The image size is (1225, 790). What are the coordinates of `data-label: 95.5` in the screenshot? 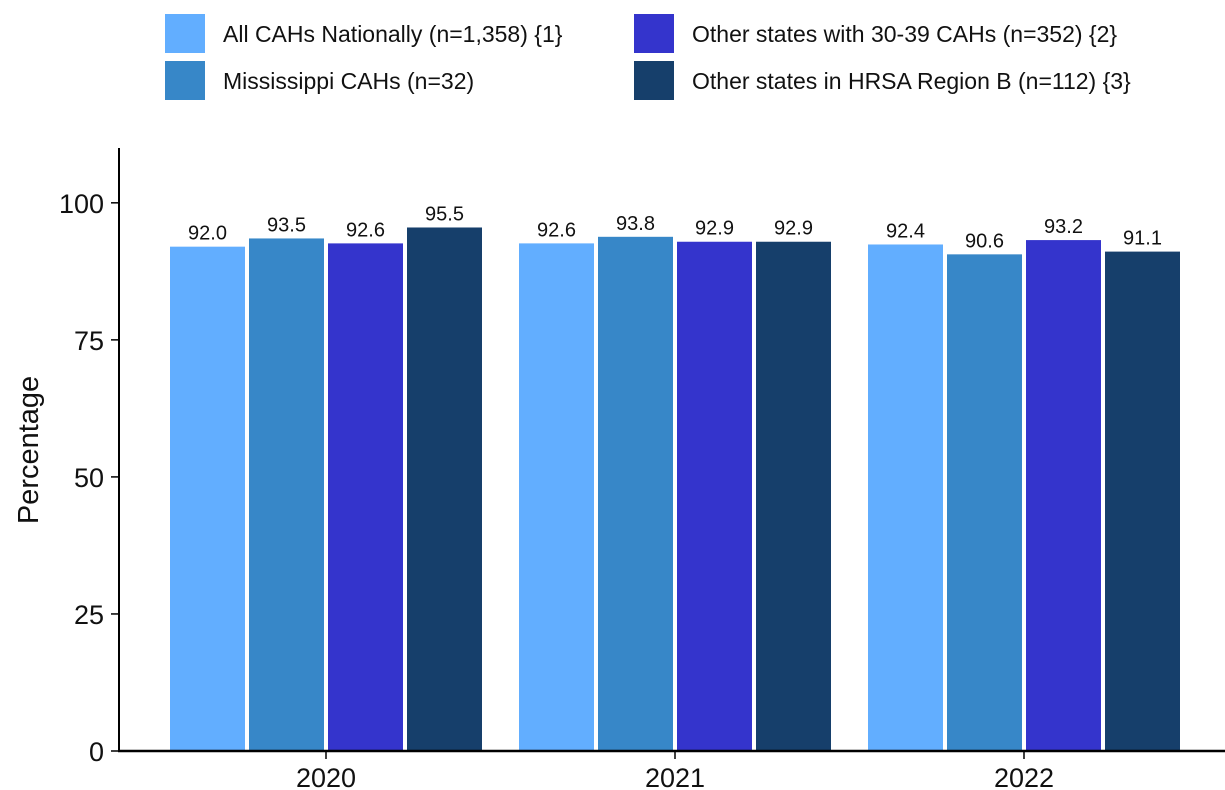 It's located at (444, 214).